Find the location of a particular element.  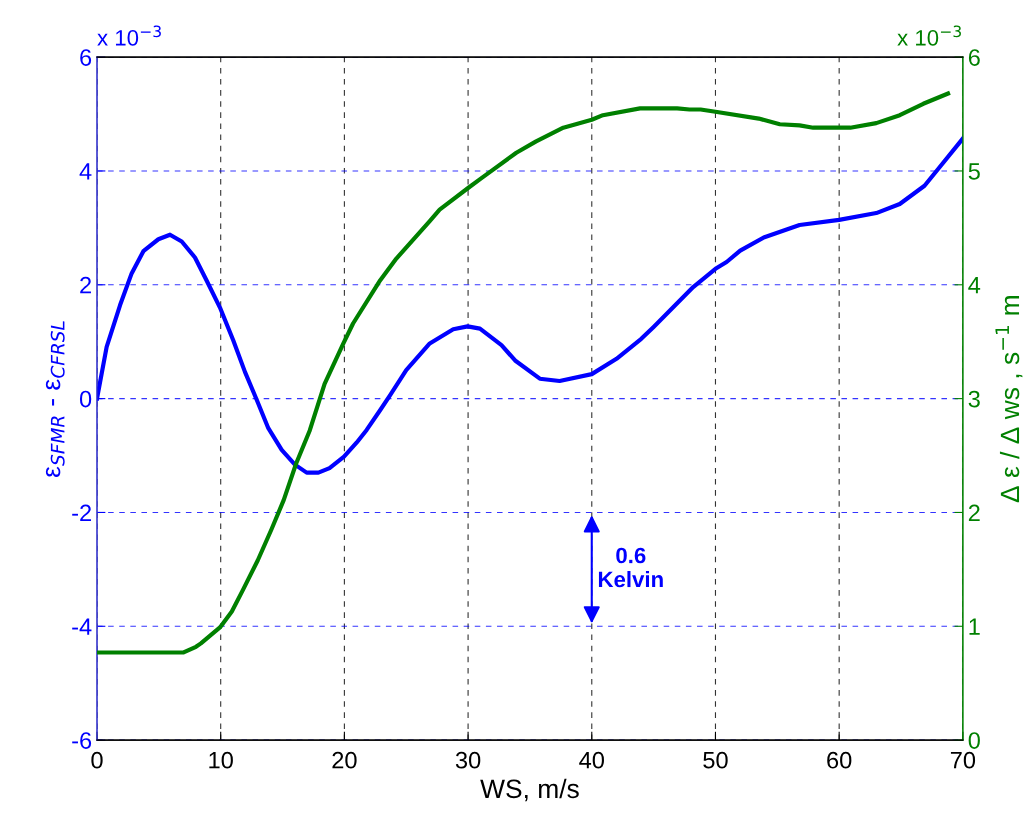

x-tick-label: 50 is located at coordinates (715, 760).